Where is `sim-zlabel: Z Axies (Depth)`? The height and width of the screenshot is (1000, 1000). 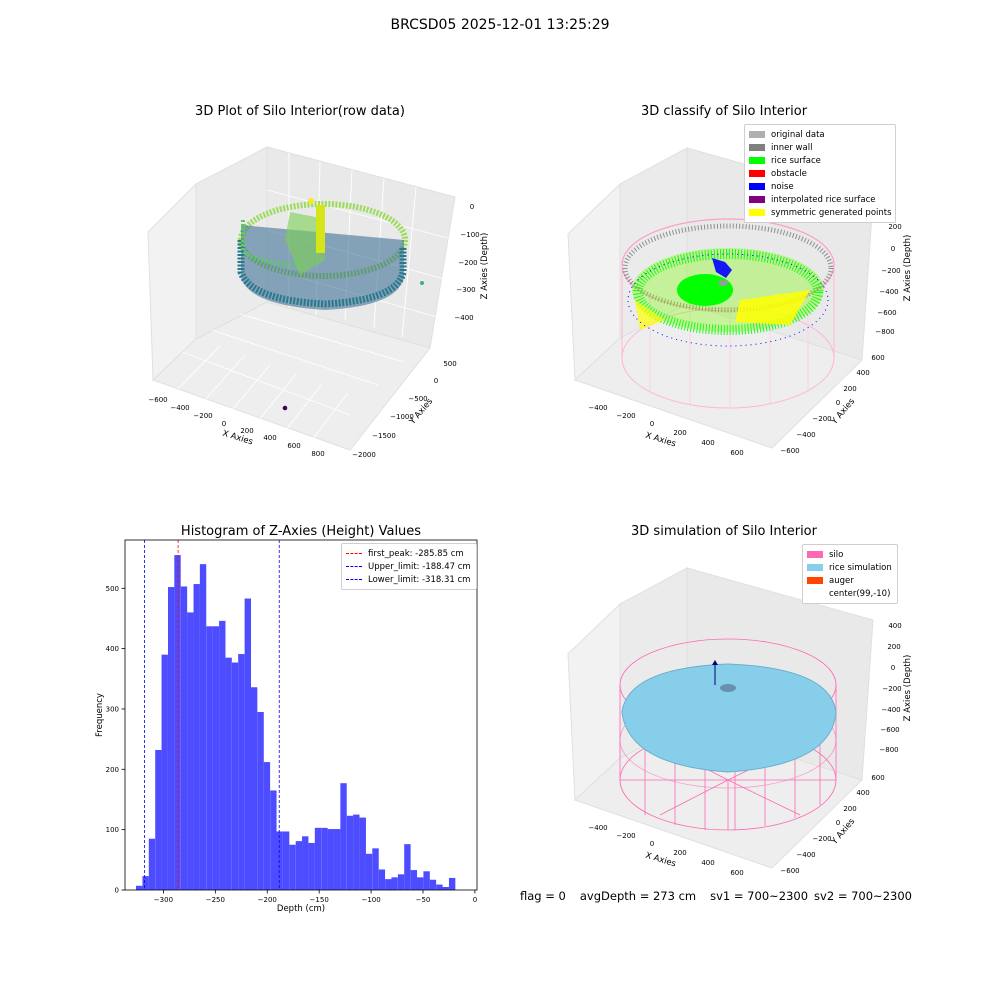
sim-zlabel: Z Axies (Depth) is located at coordinates (908, 688).